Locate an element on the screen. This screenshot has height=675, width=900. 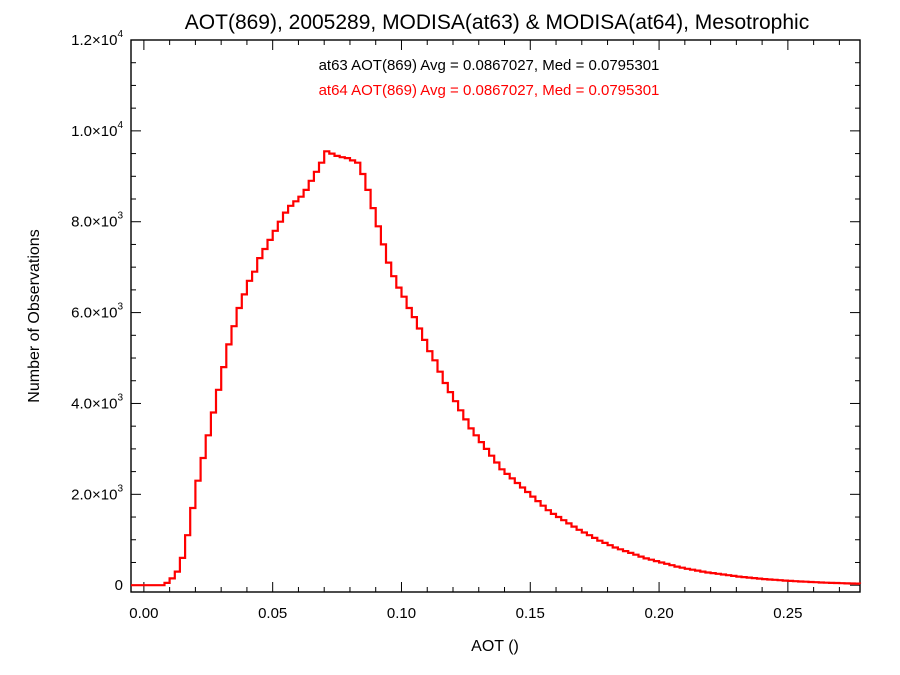
y-tick-mantissa: 0 is located at coordinates (119, 585).